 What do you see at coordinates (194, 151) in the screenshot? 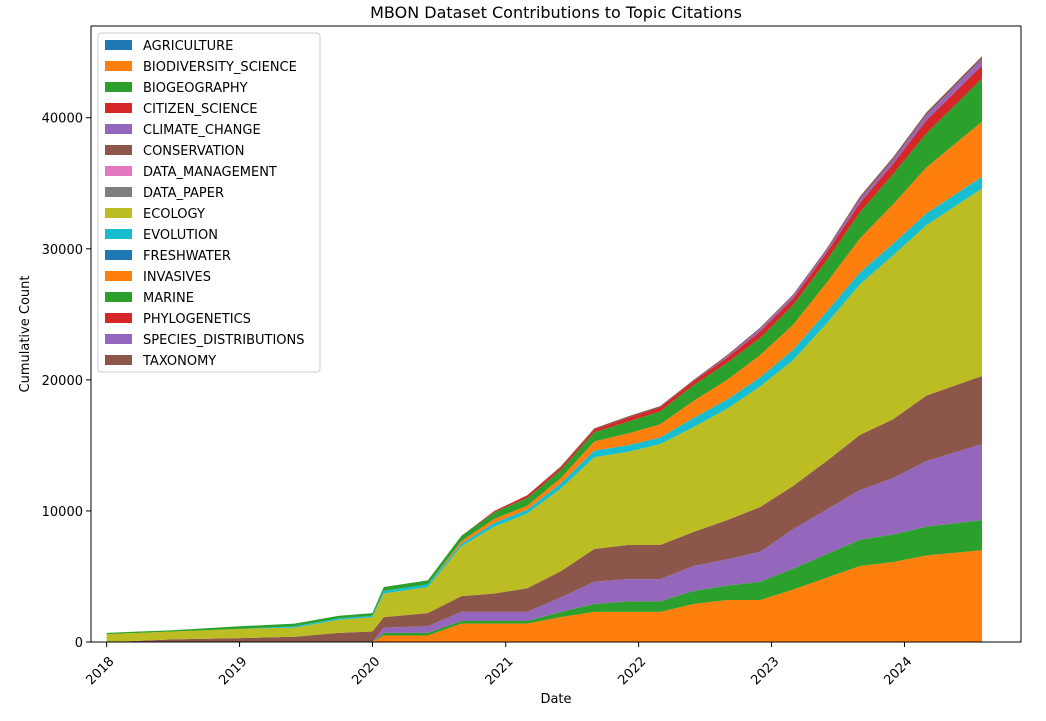
I see `legend-label: CONSERVATION` at bounding box center [194, 151].